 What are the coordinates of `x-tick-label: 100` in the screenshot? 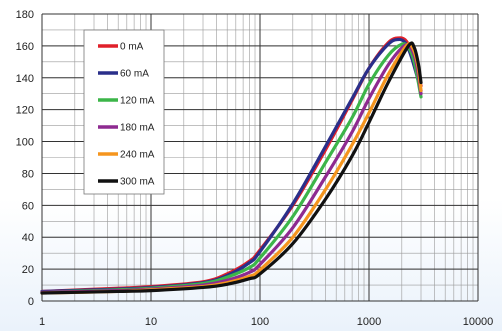 It's located at (260, 322).